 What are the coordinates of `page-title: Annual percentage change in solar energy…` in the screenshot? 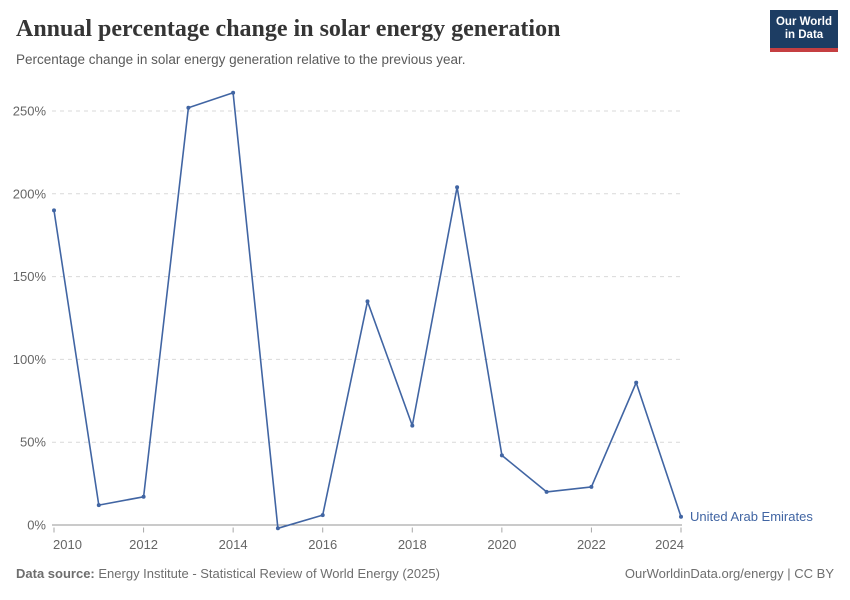 It's located at (288, 29).